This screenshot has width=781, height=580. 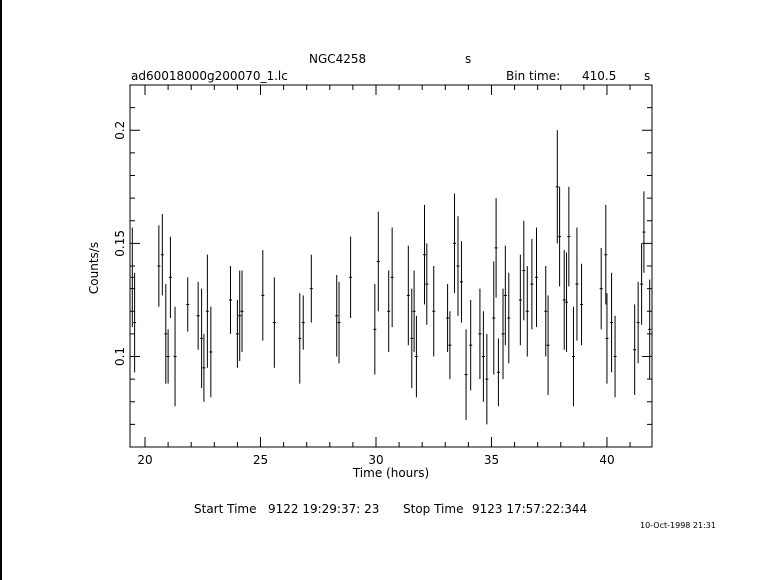 I want to click on stop-time-value: 9123 17:57:22:344, so click(x=530, y=509).